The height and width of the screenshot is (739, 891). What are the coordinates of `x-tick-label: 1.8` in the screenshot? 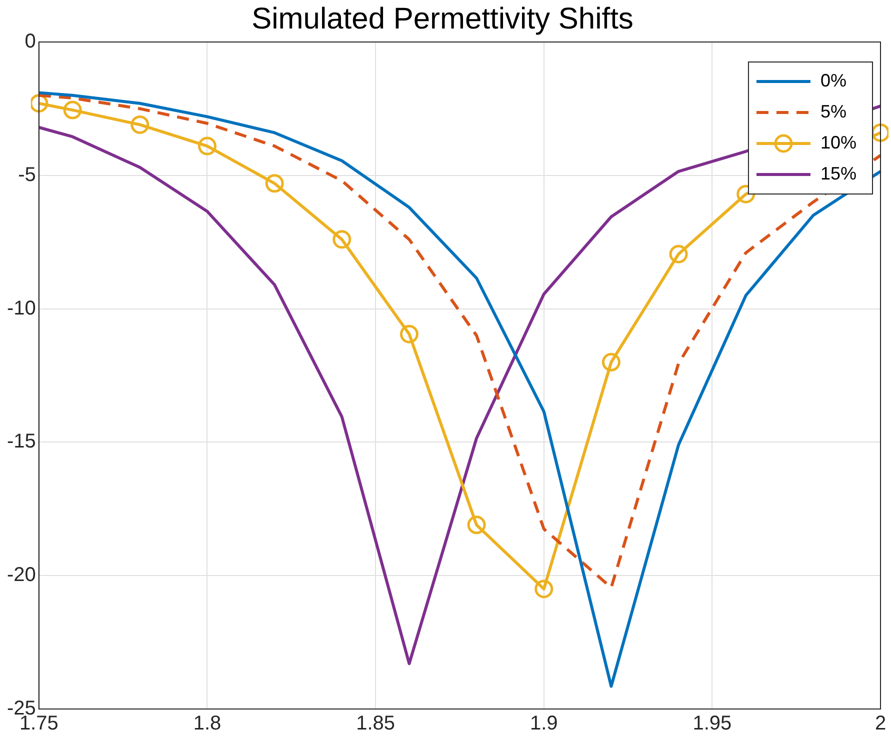 It's located at (207, 723).